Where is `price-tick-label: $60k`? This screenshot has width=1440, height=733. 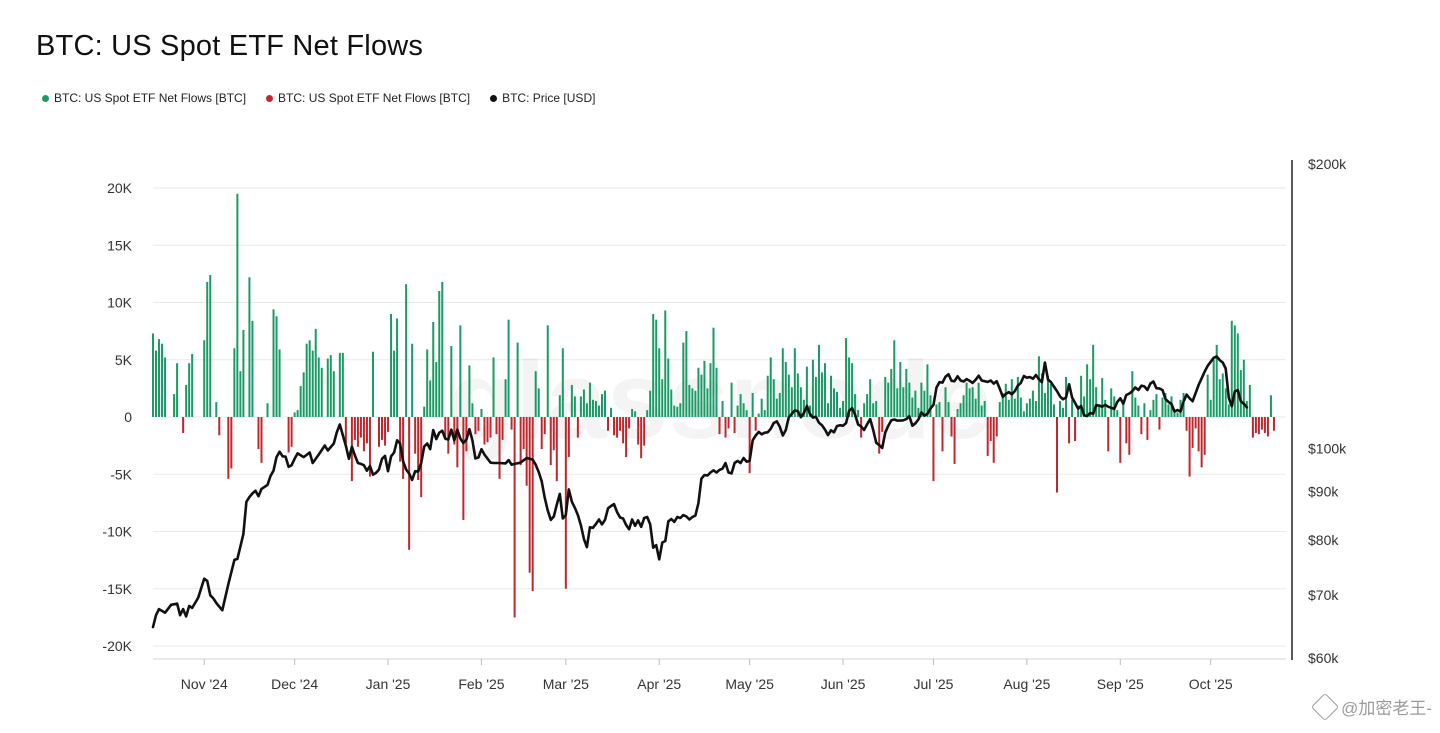 price-tick-label: $60k is located at coordinates (1323, 658).